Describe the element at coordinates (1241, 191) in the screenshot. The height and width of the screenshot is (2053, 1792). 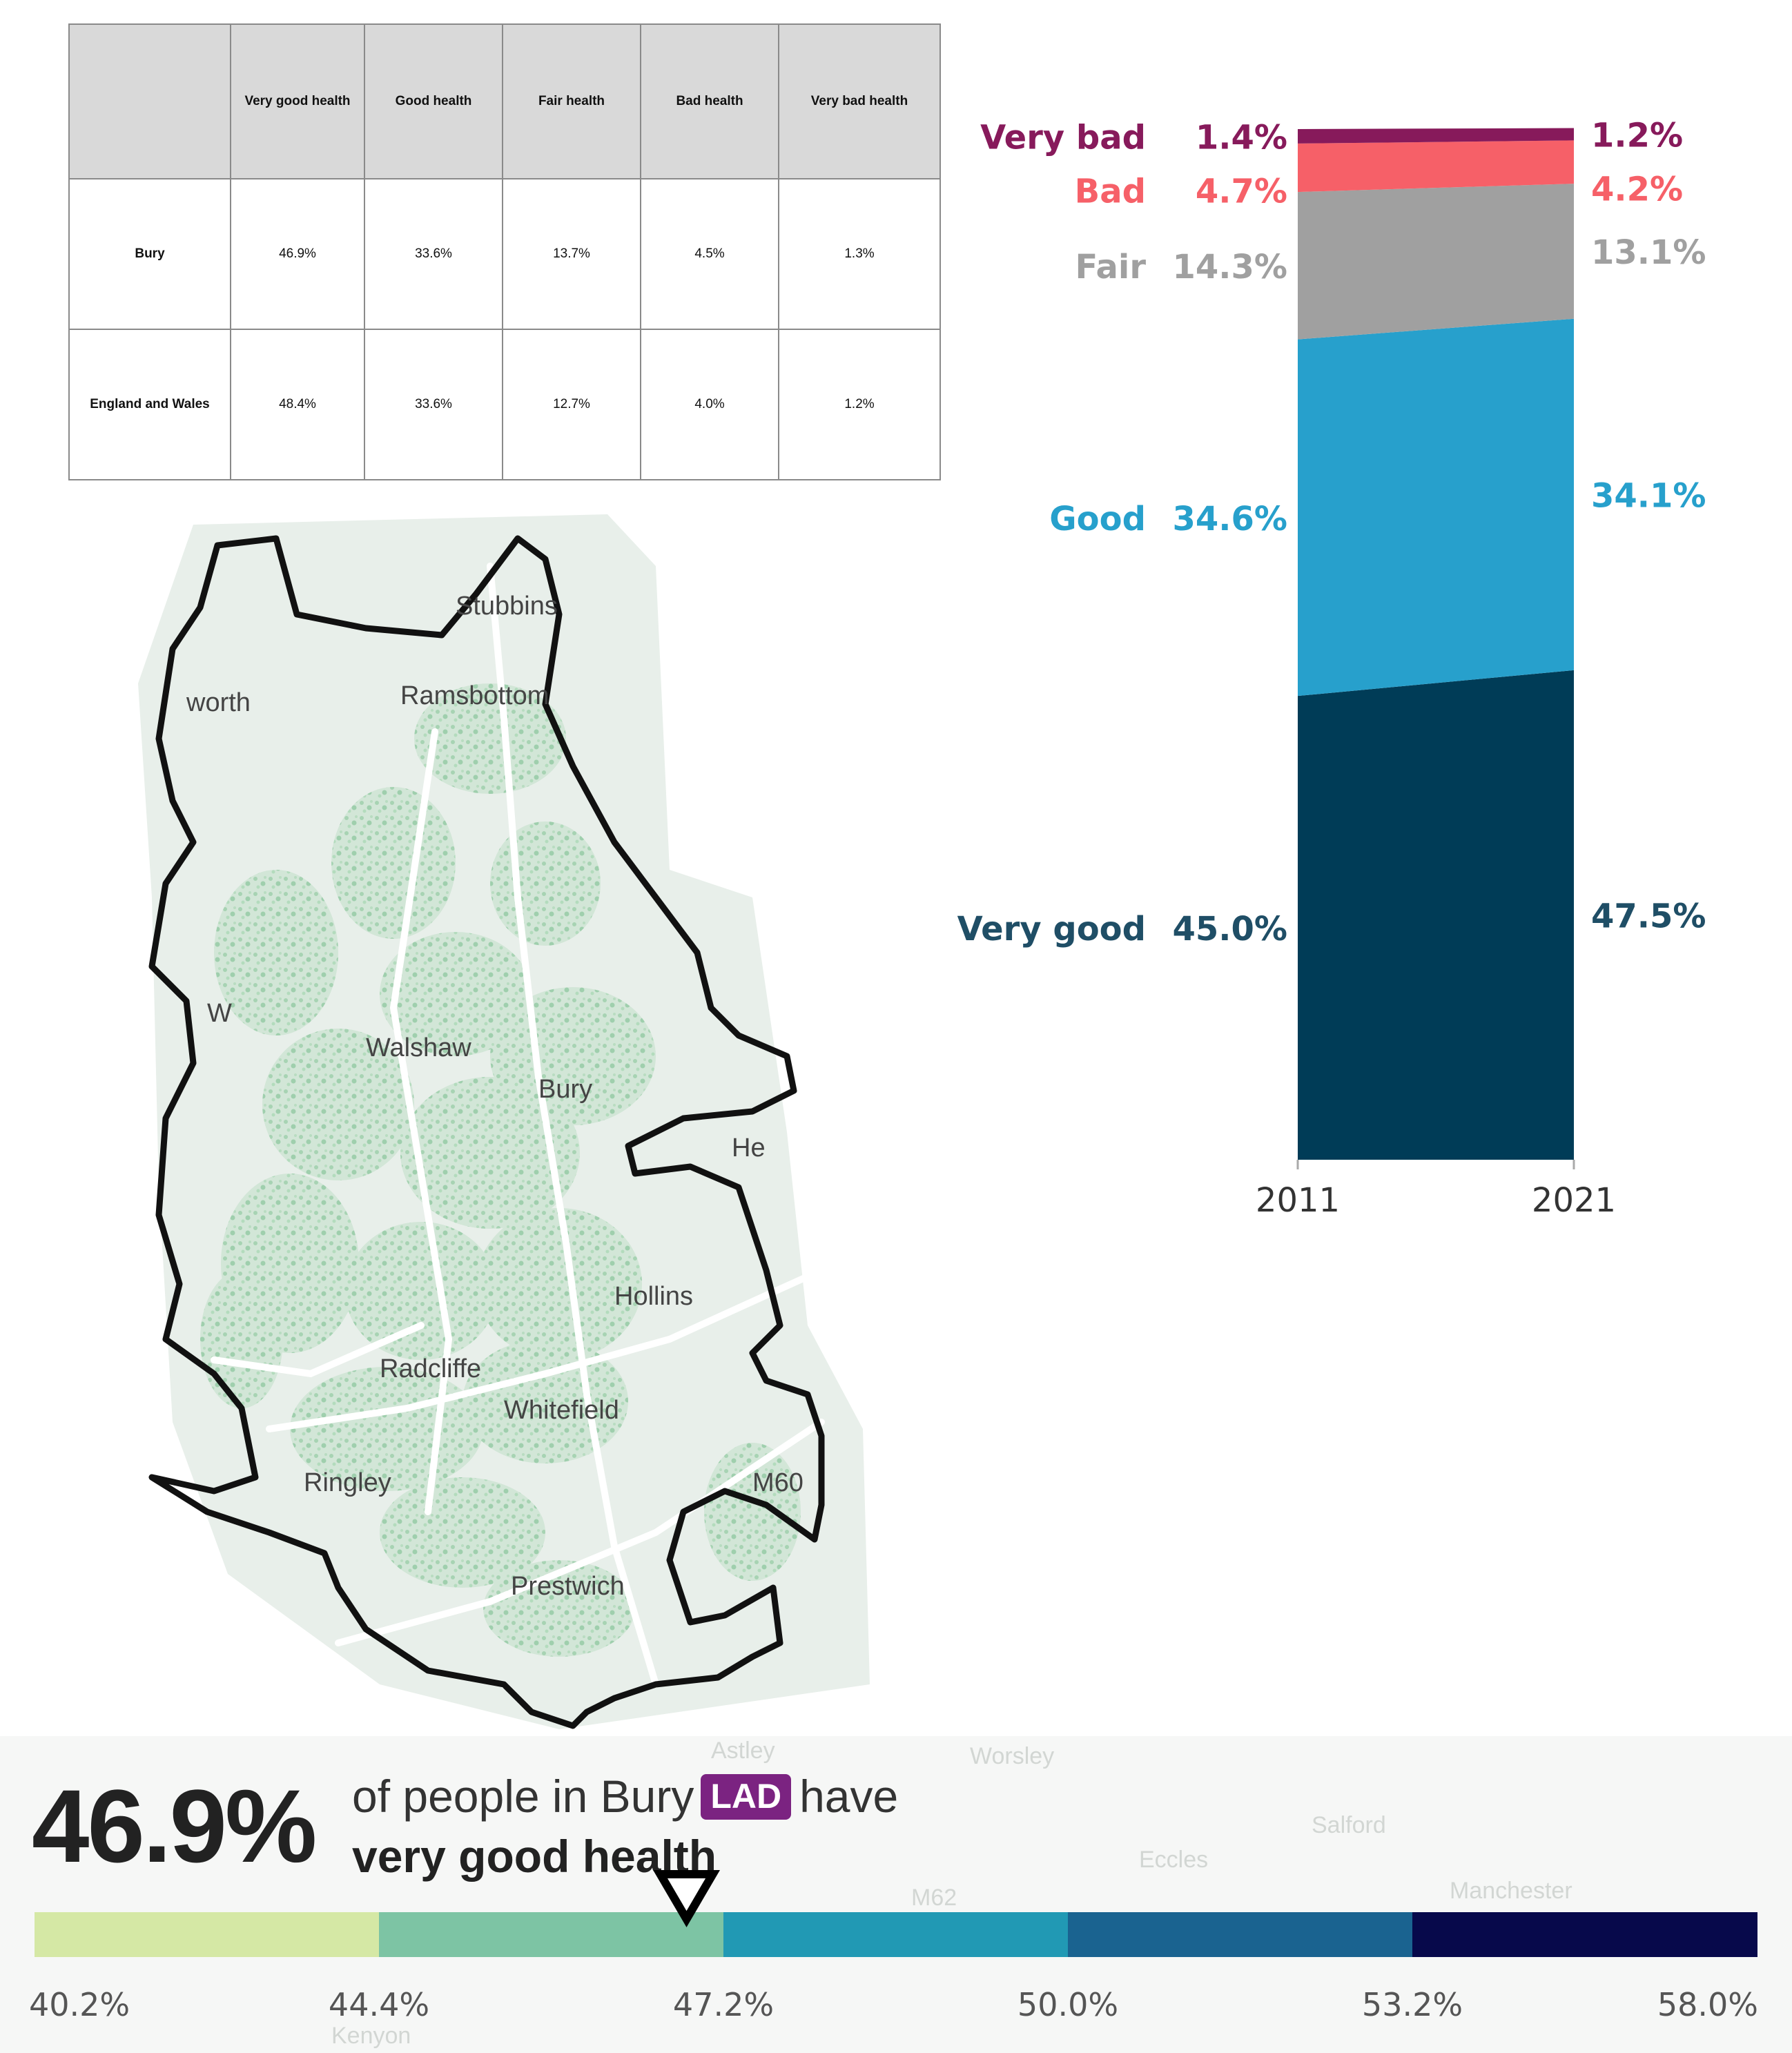
I see `value-label-2011: 4.7%` at that location.